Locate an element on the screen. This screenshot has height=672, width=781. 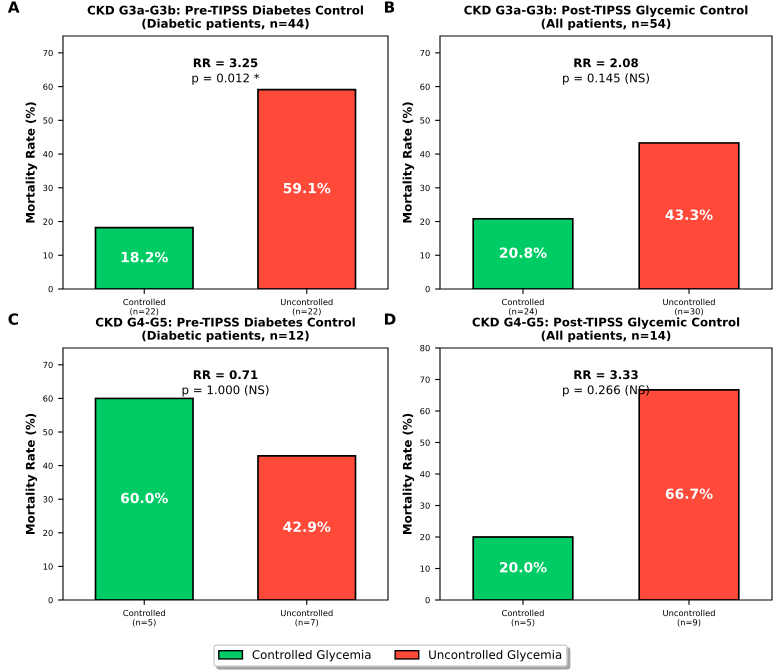
legend-label: Controlled Glycemia is located at coordinates (311, 656).